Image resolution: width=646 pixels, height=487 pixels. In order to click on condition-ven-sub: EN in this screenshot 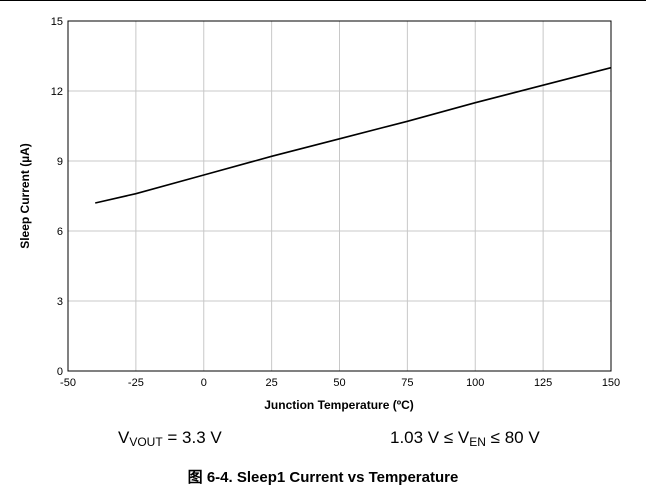, I will do `click(477, 442)`.